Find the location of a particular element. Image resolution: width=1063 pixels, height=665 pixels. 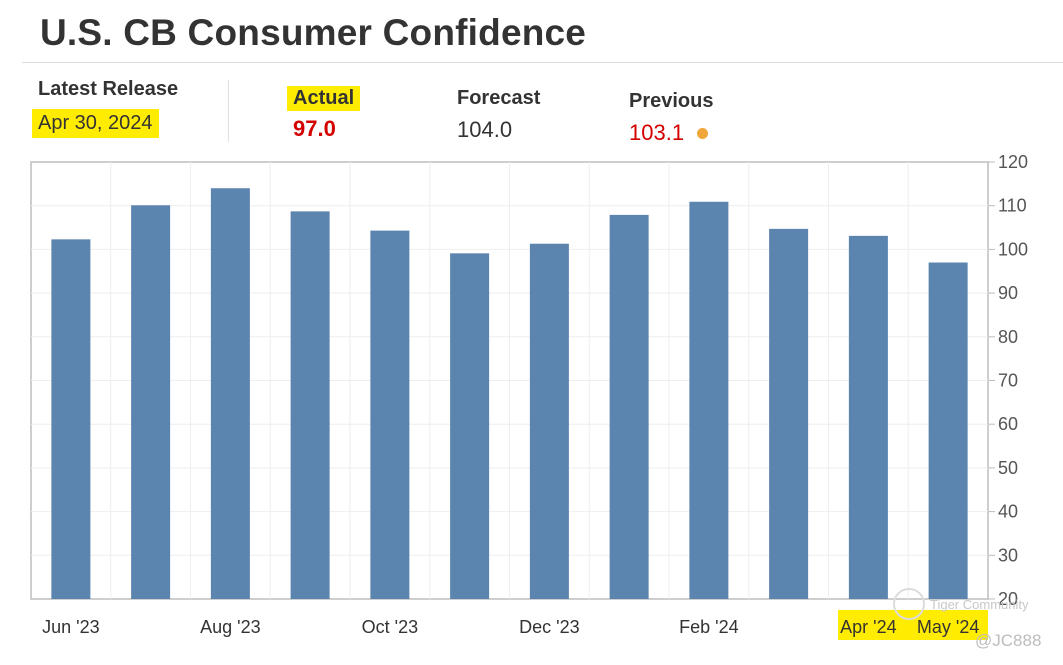

x-tick-label: Aug '23 is located at coordinates (230, 627).